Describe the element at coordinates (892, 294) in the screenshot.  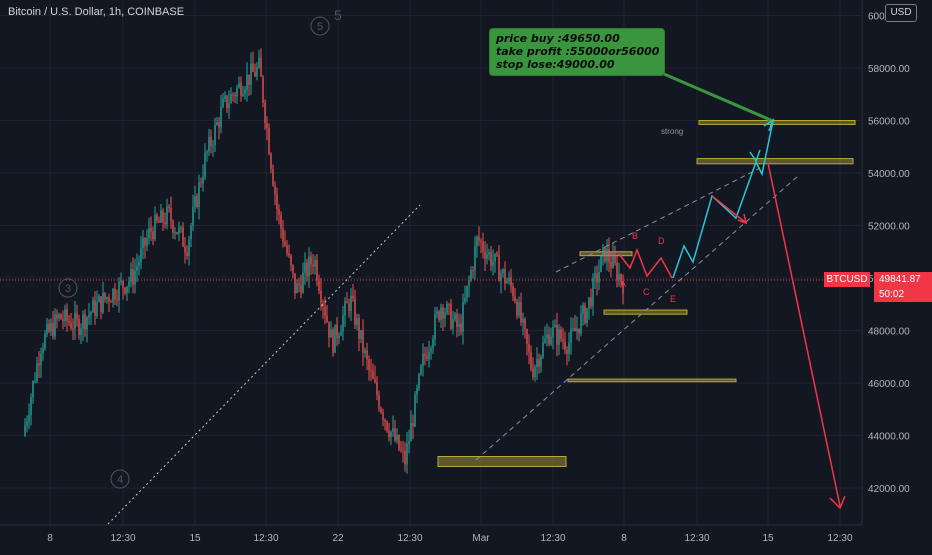
I see `bar-countdown: 50:02` at that location.